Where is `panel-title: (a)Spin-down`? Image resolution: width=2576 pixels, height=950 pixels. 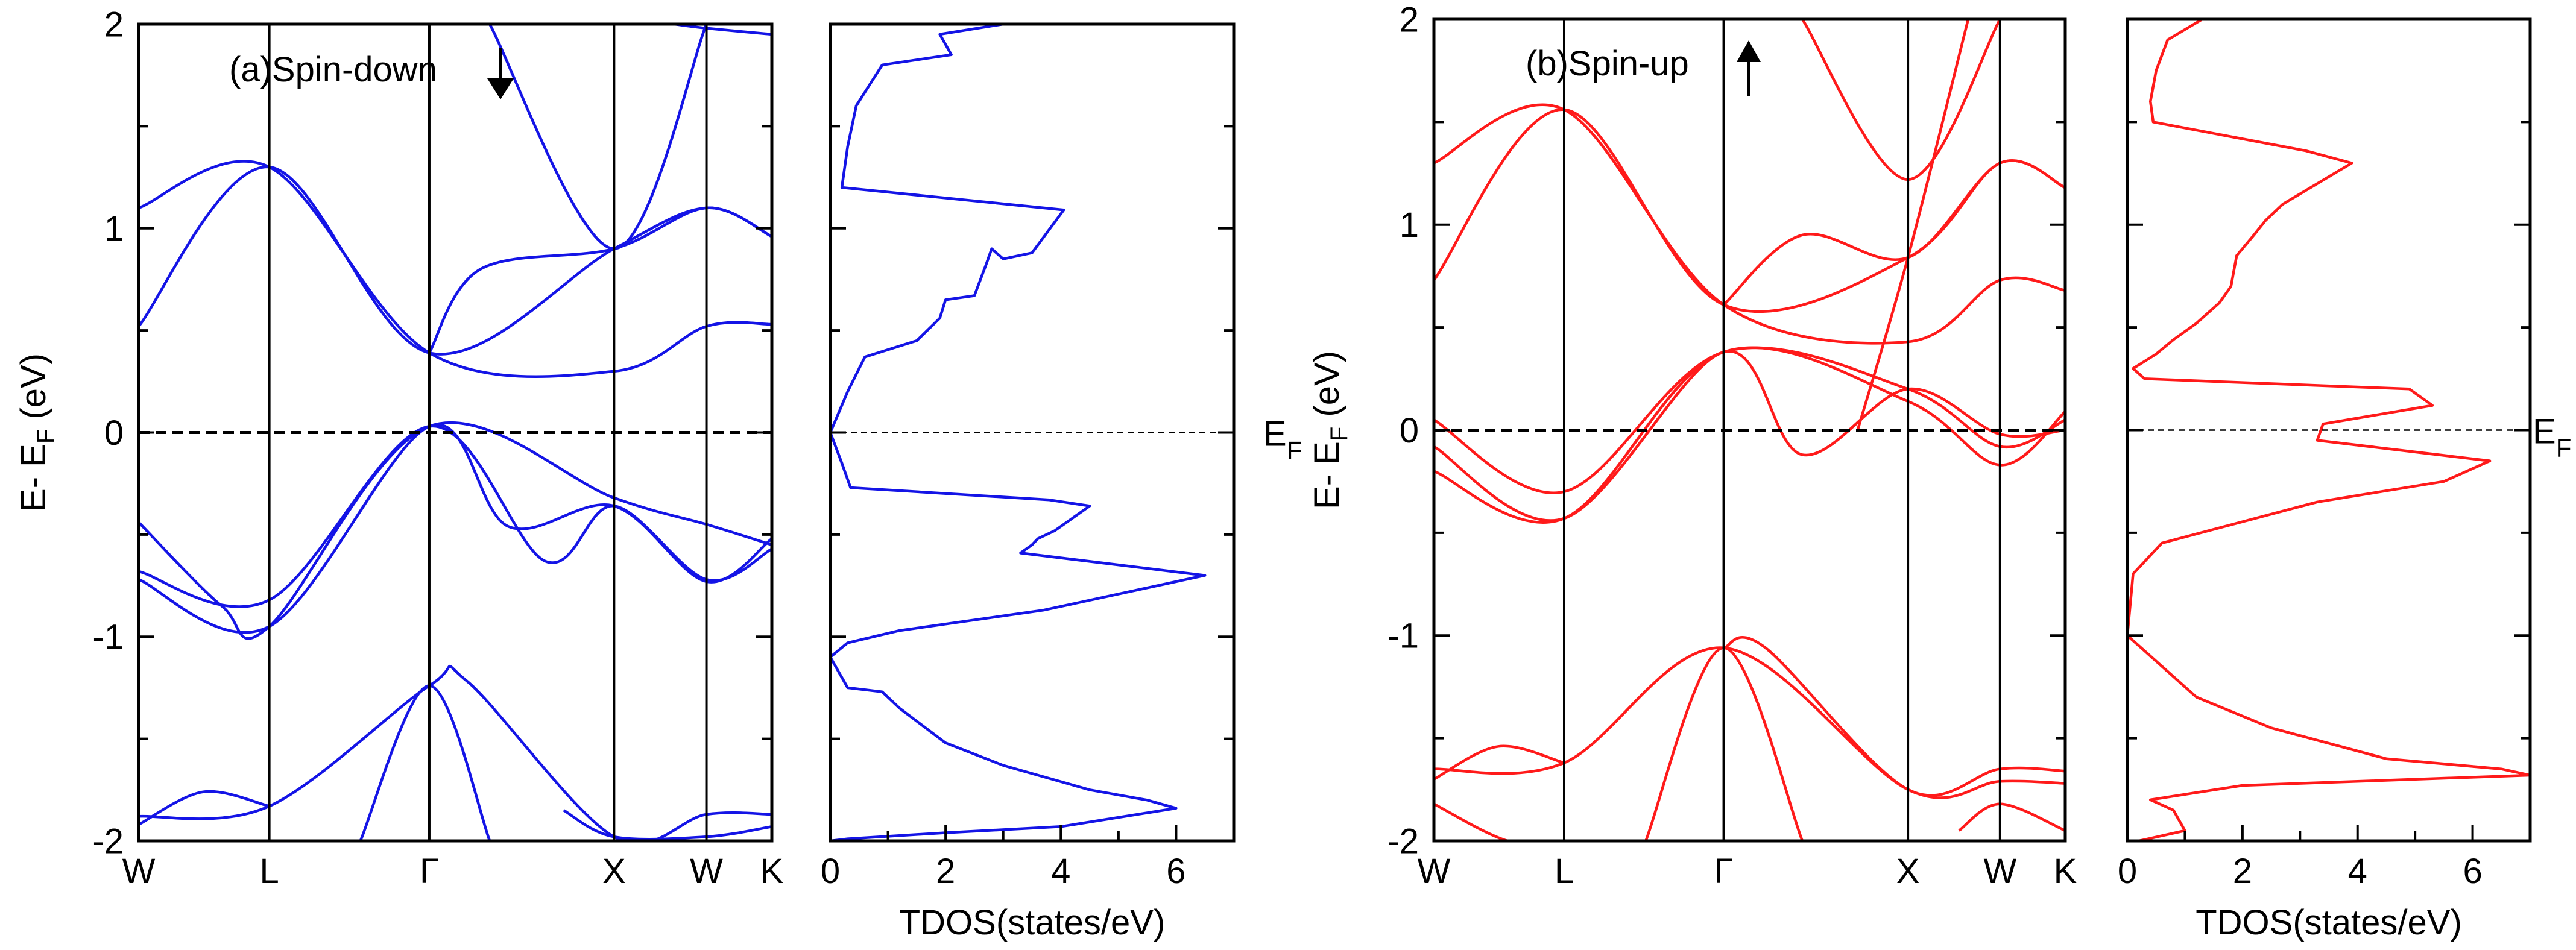
panel-title: (a)Spin-down is located at coordinates (333, 69).